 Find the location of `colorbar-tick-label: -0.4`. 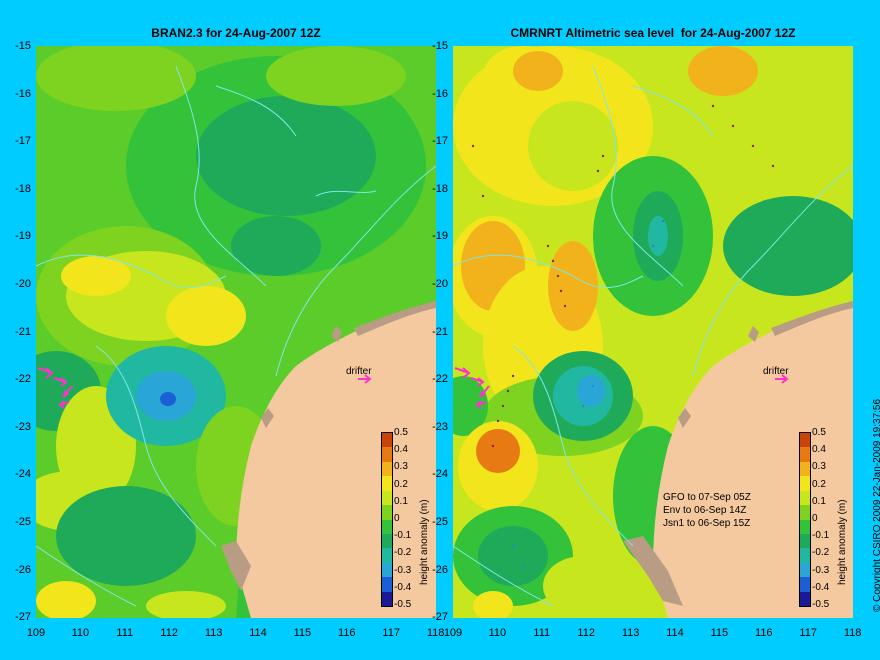

colorbar-tick-label: -0.4 is located at coordinates (403, 587).